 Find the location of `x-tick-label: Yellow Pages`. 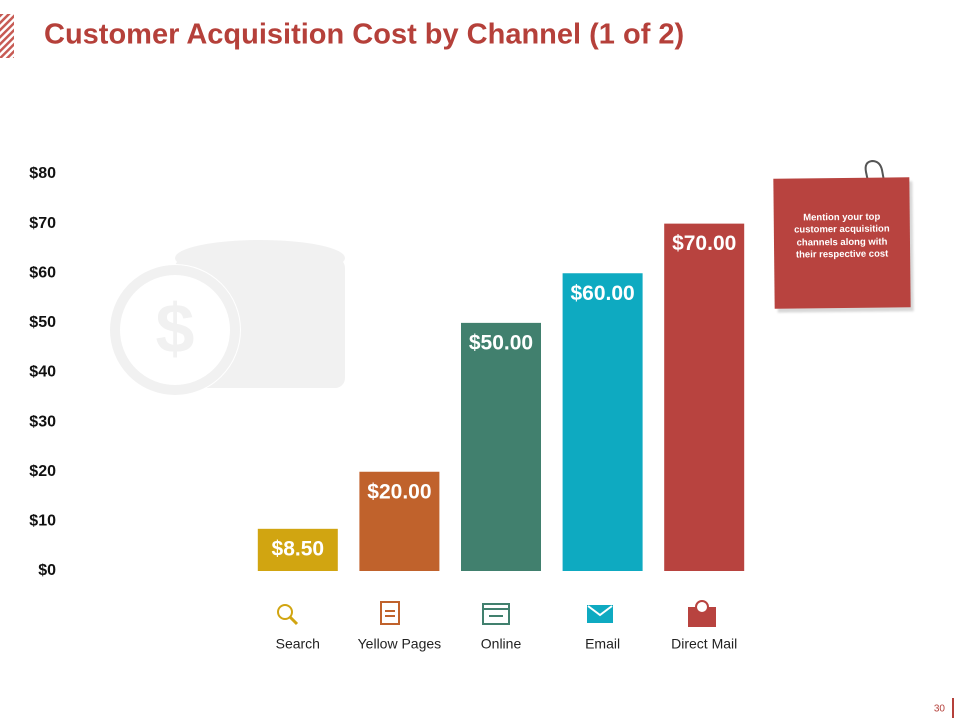

x-tick-label: Yellow Pages is located at coordinates (400, 644).